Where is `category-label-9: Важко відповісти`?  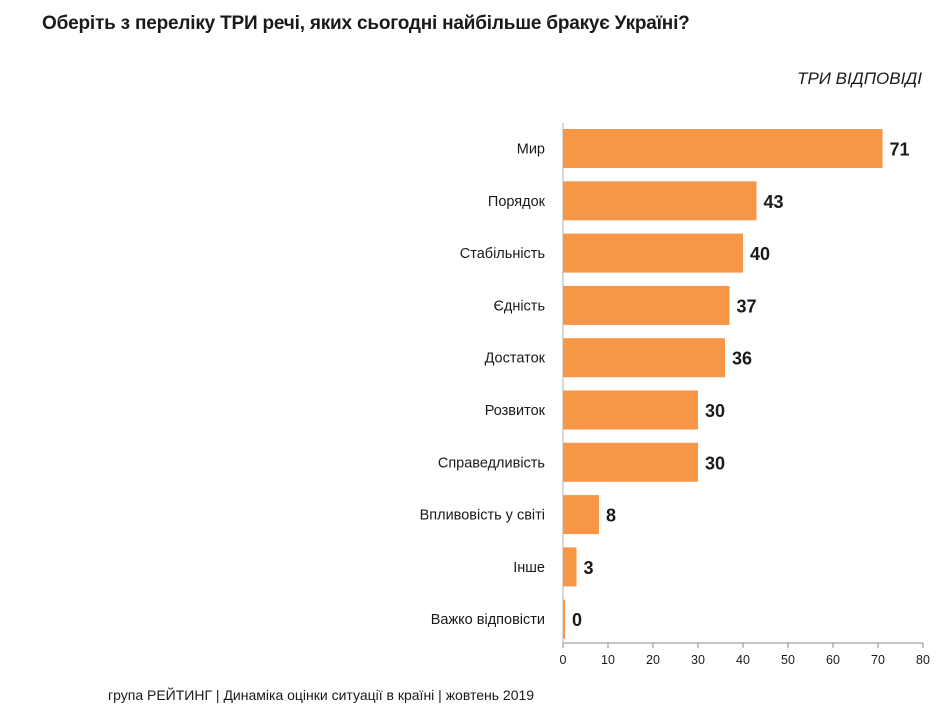
category-label-9: Важко відповісти is located at coordinates (488, 620).